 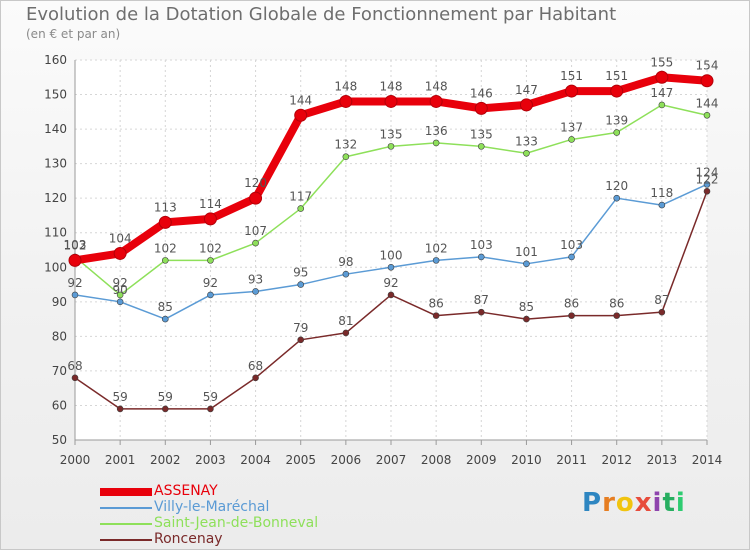 I want to click on data-label: 101, so click(x=526, y=252).